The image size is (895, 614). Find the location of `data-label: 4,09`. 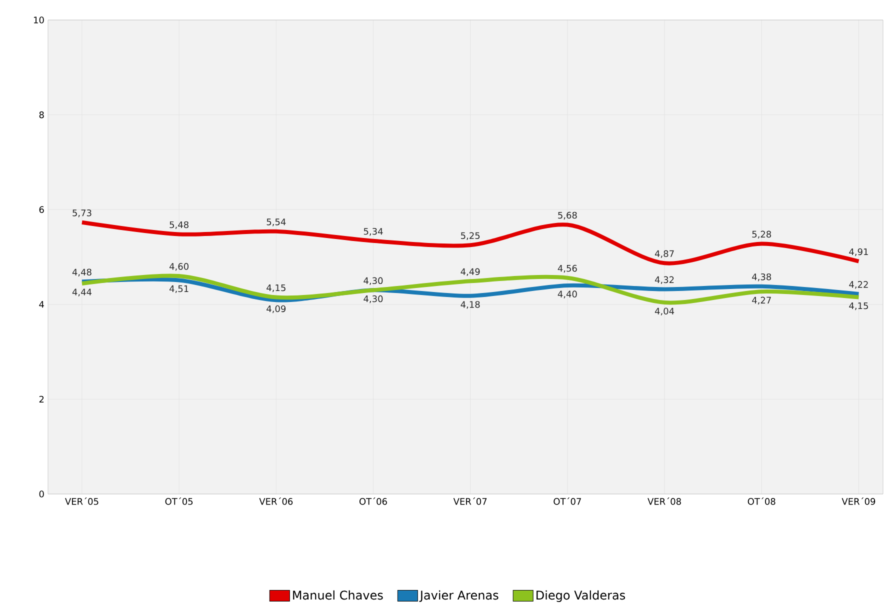

data-label: 4,09 is located at coordinates (276, 309).